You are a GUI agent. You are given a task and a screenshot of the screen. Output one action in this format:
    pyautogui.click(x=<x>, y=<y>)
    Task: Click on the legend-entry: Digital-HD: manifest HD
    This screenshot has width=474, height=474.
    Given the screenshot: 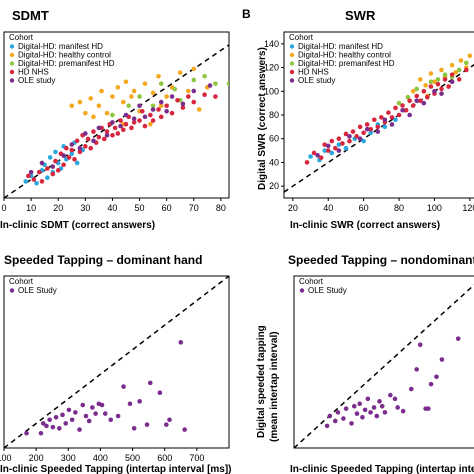 What is the action you would take?
    pyautogui.click(x=60, y=46)
    